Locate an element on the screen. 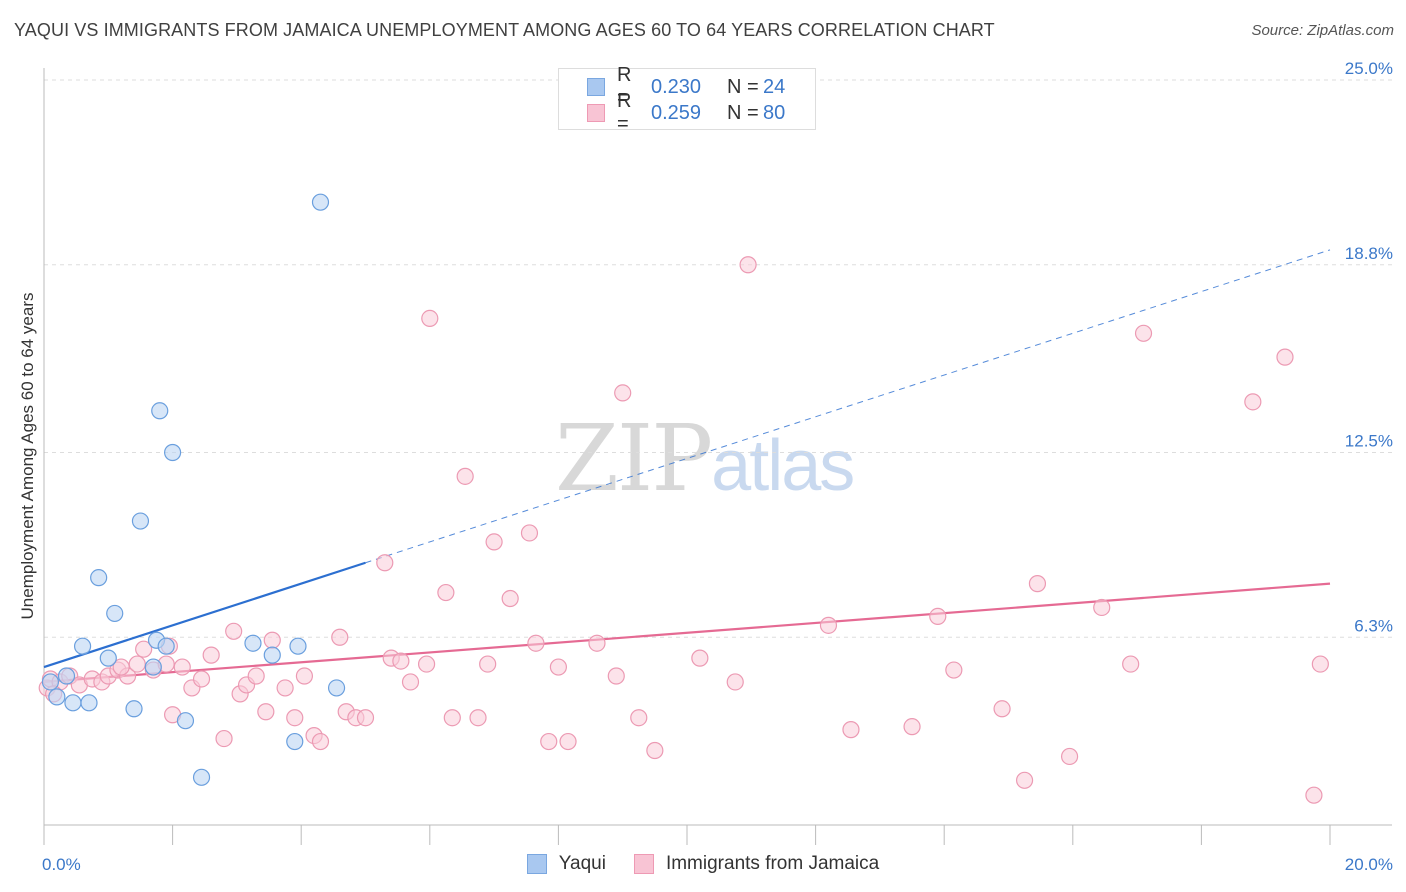  watermark: ZIPatlas is located at coordinates (705, 458).